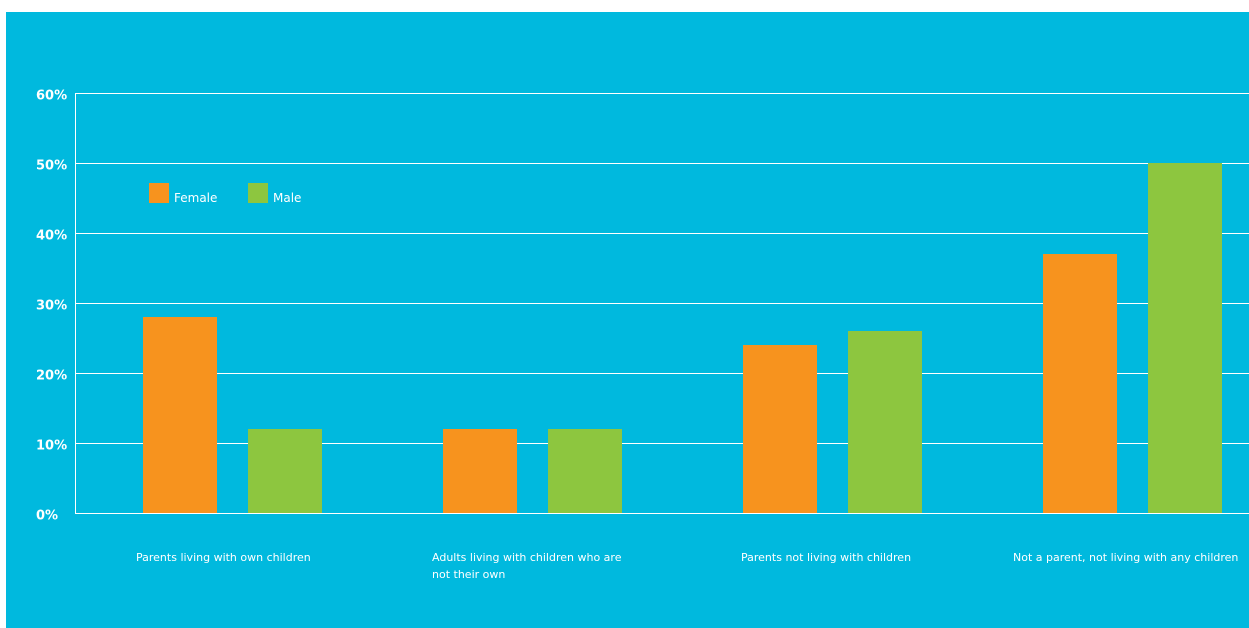 The height and width of the screenshot is (628, 1249). What do you see at coordinates (47, 516) in the screenshot?
I see `y-tick-label: 0%` at bounding box center [47, 516].